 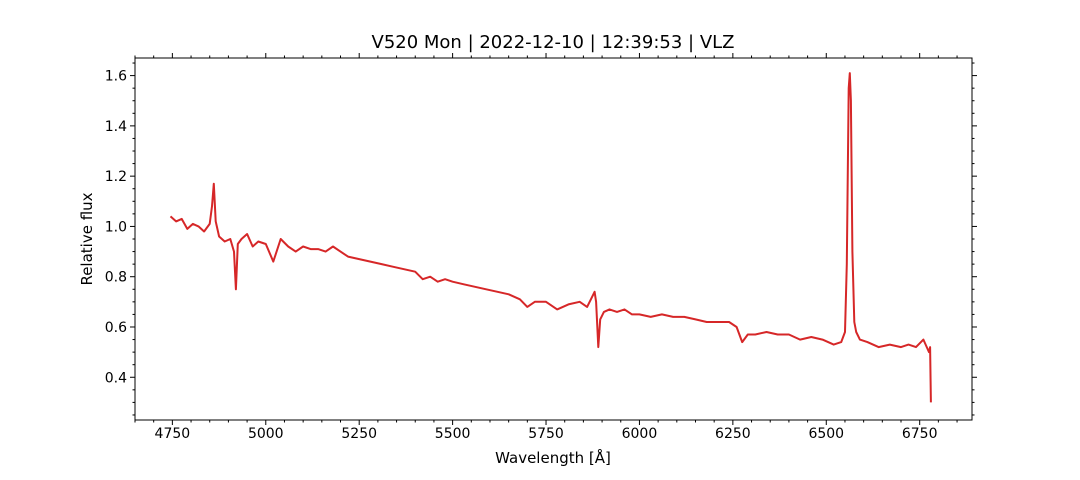 I want to click on x-tick-label: 6750, so click(x=920, y=434).